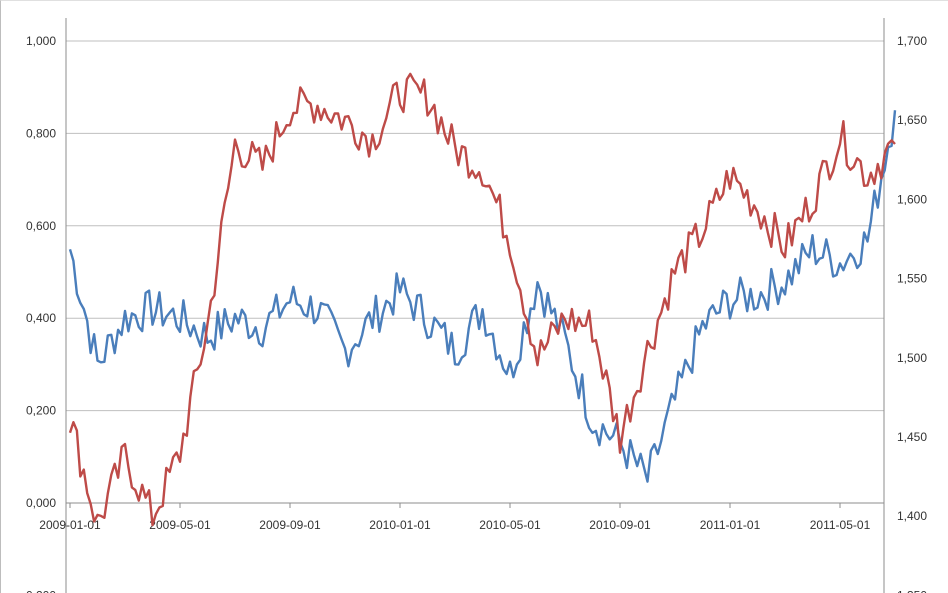 The height and width of the screenshot is (593, 948). I want to click on right-y-axis-ticks: 1,350 1,400 1,450 1,500 1,550 1,600 1,650 1,700, so click(912, 313).